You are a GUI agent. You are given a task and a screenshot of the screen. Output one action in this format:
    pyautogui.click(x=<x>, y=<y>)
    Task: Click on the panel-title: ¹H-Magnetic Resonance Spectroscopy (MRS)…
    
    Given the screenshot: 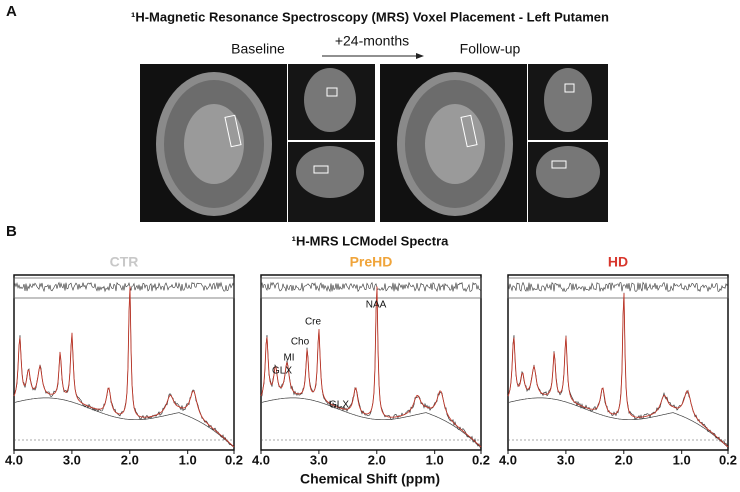 What is the action you would take?
    pyautogui.click(x=370, y=16)
    